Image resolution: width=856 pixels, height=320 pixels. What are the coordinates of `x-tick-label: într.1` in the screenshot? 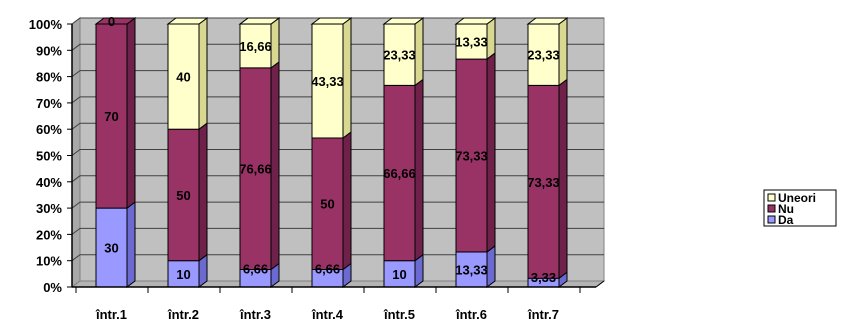 It's located at (111, 313).